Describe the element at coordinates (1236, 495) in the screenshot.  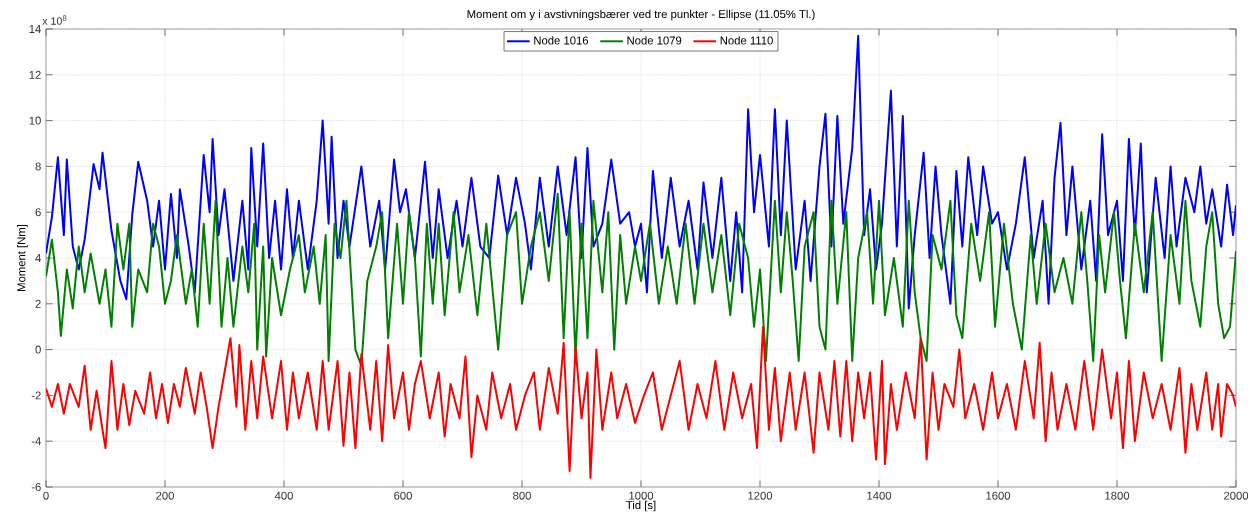
I see `x-tick-label: 2000` at that location.